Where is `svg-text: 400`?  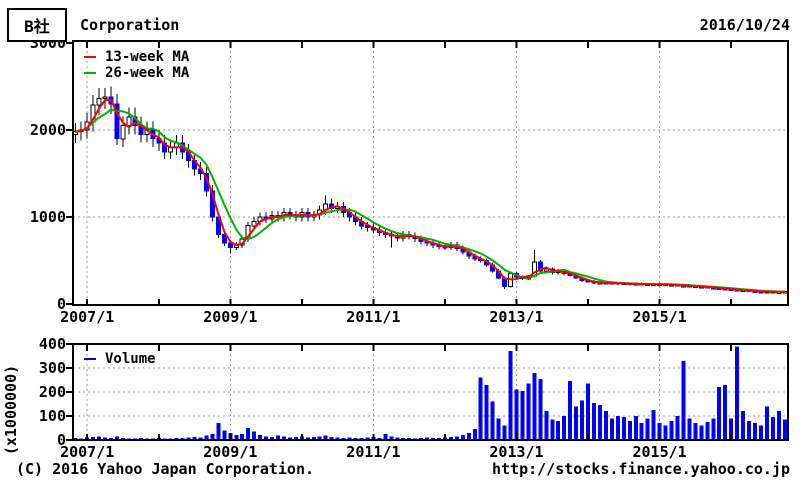
svg-text: 400 is located at coordinates (52, 344).